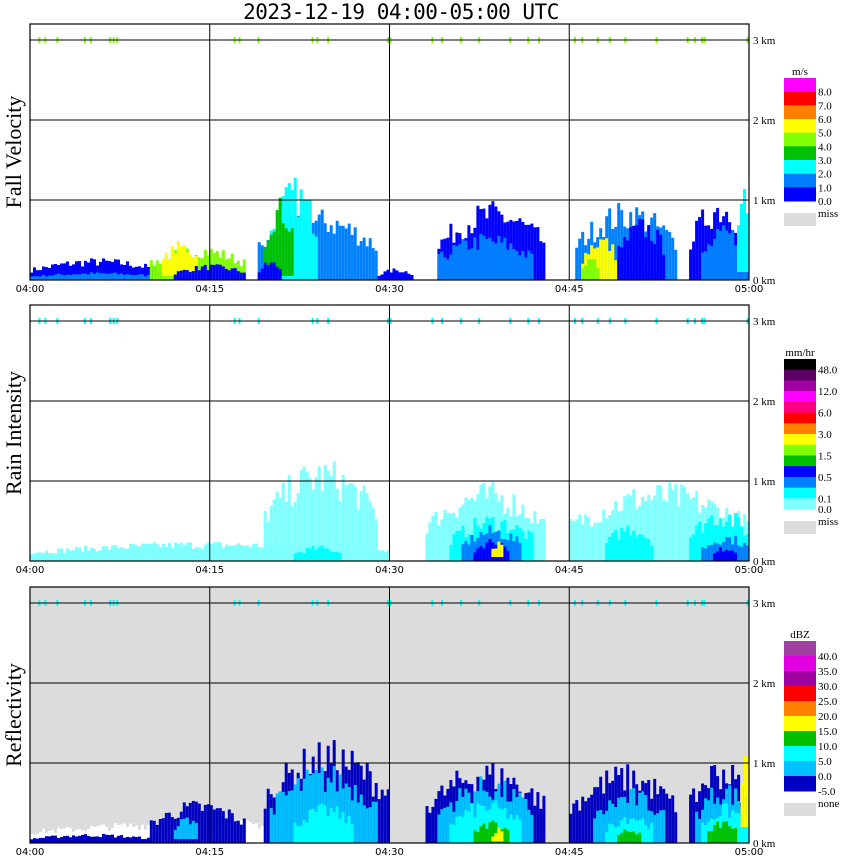 Image resolution: width=850 pixels, height=868 pixels. What do you see at coordinates (13, 715) in the screenshot?
I see `y-axis-title: Reflectivity` at bounding box center [13, 715].